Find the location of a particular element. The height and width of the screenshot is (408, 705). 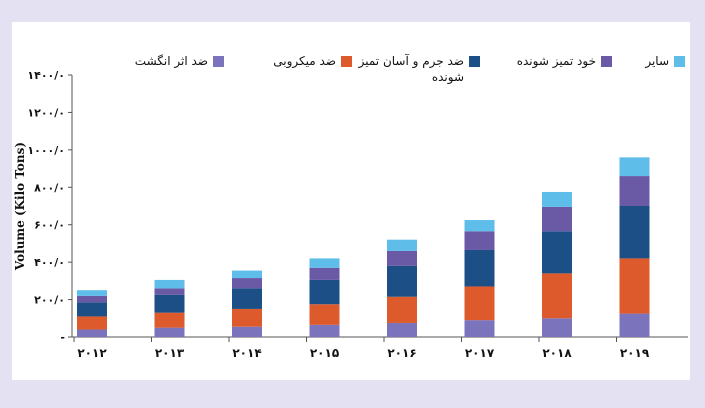

y-tick-label: ۱۰۰۰/۰ is located at coordinates (46, 150).